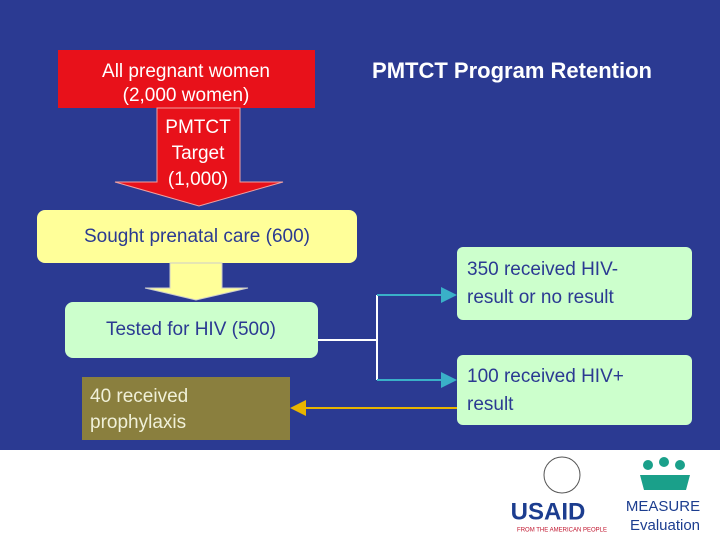  What do you see at coordinates (663, 495) in the screenshot?
I see `logo-measure: MEASURE Evaluation` at bounding box center [663, 495].